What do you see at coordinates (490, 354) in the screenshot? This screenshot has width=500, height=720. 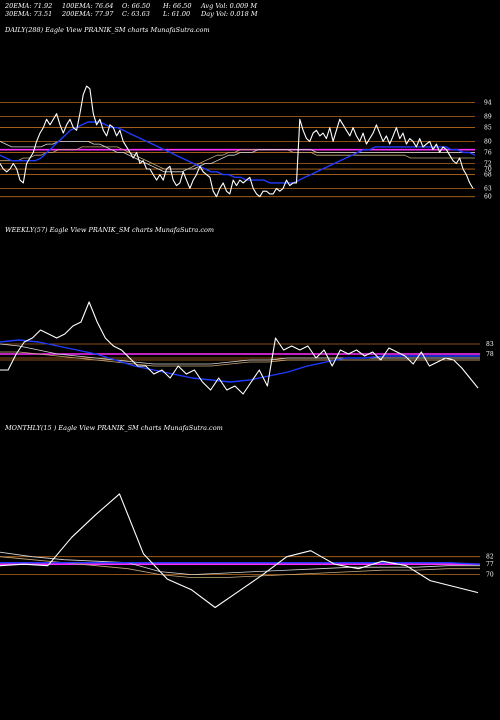 I see `y-tick-label: 78` at bounding box center [490, 354].